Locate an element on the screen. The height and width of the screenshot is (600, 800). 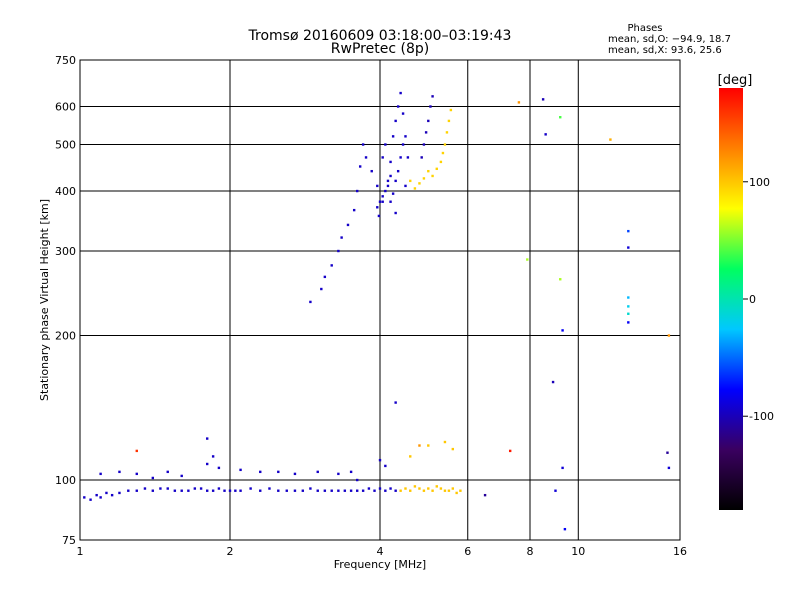
y-tick-label: 200 is located at coordinates (65, 336).